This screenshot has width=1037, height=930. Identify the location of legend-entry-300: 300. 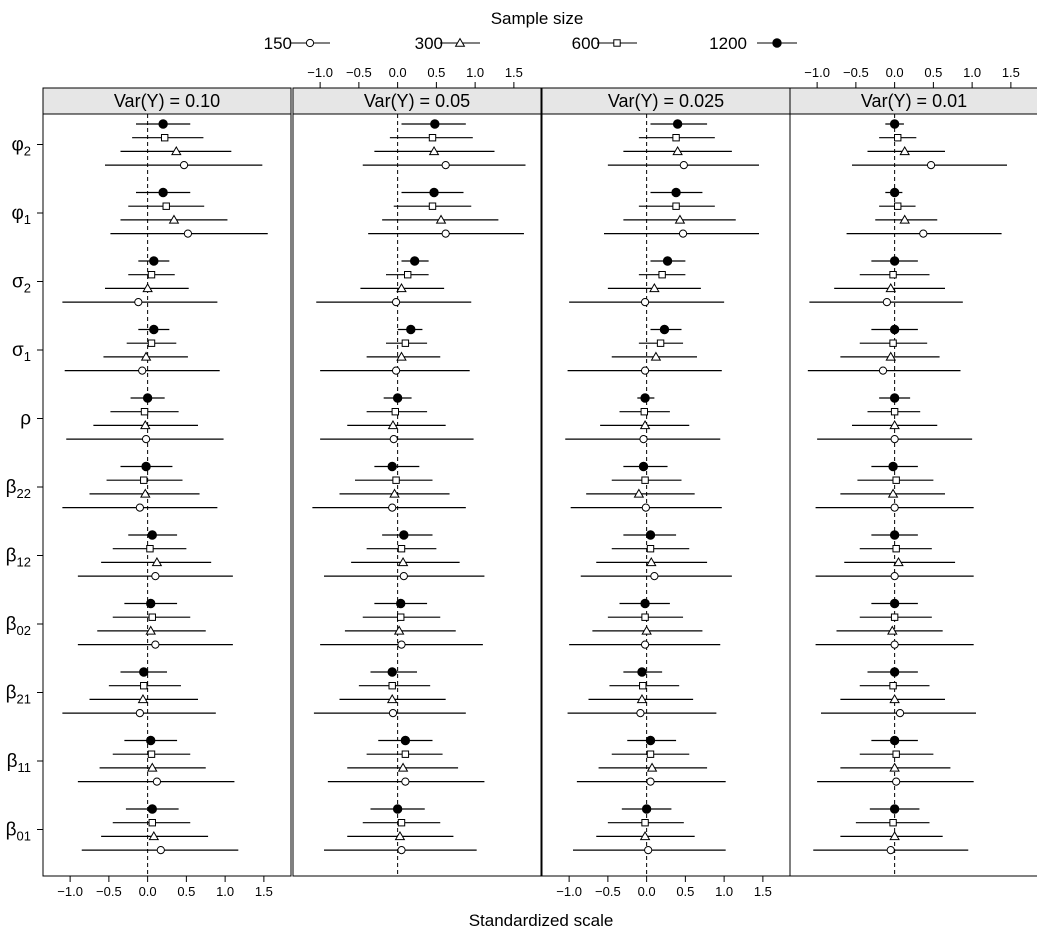
(447, 43).